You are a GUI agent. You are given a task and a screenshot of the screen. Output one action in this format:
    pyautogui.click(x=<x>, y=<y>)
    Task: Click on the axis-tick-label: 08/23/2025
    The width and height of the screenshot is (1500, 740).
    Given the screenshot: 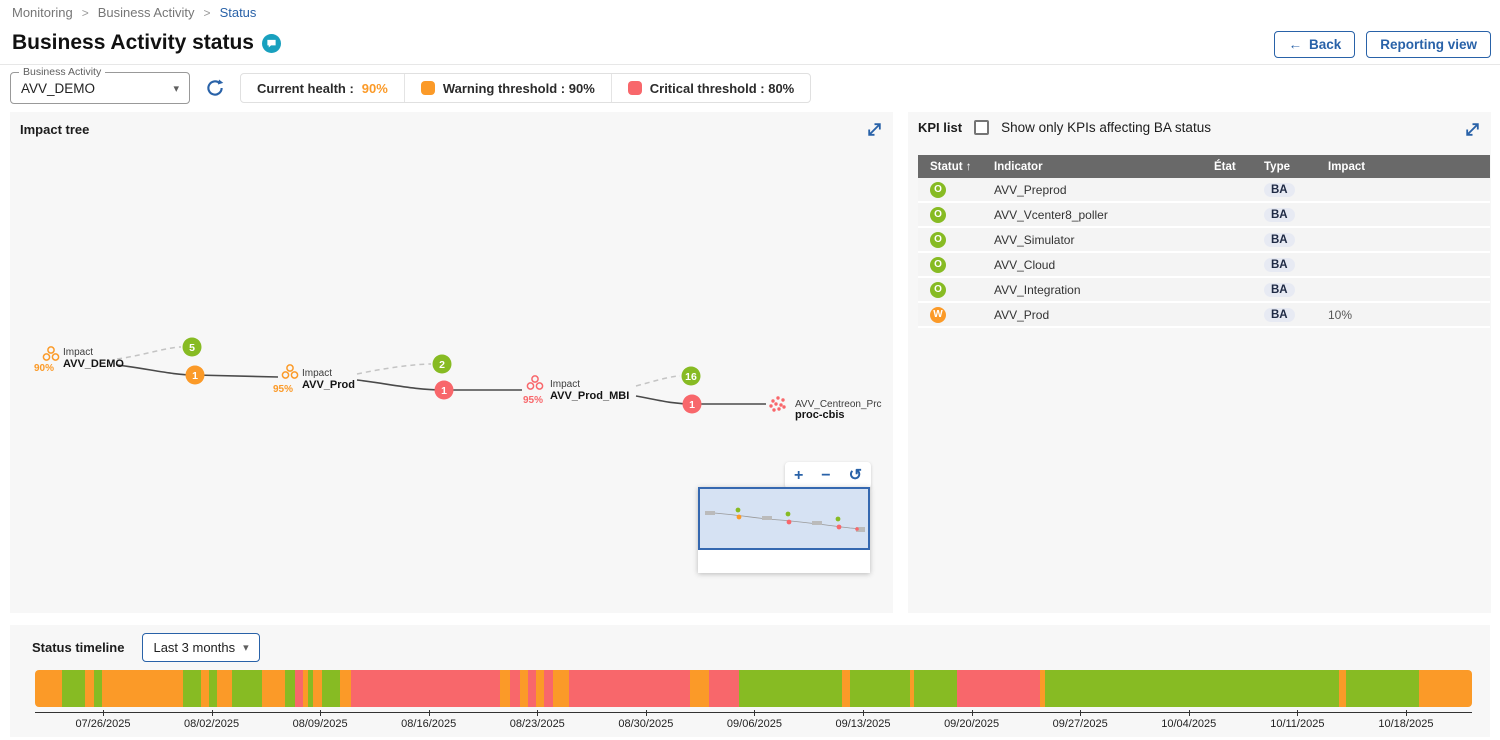 What is the action you would take?
    pyautogui.click(x=537, y=724)
    